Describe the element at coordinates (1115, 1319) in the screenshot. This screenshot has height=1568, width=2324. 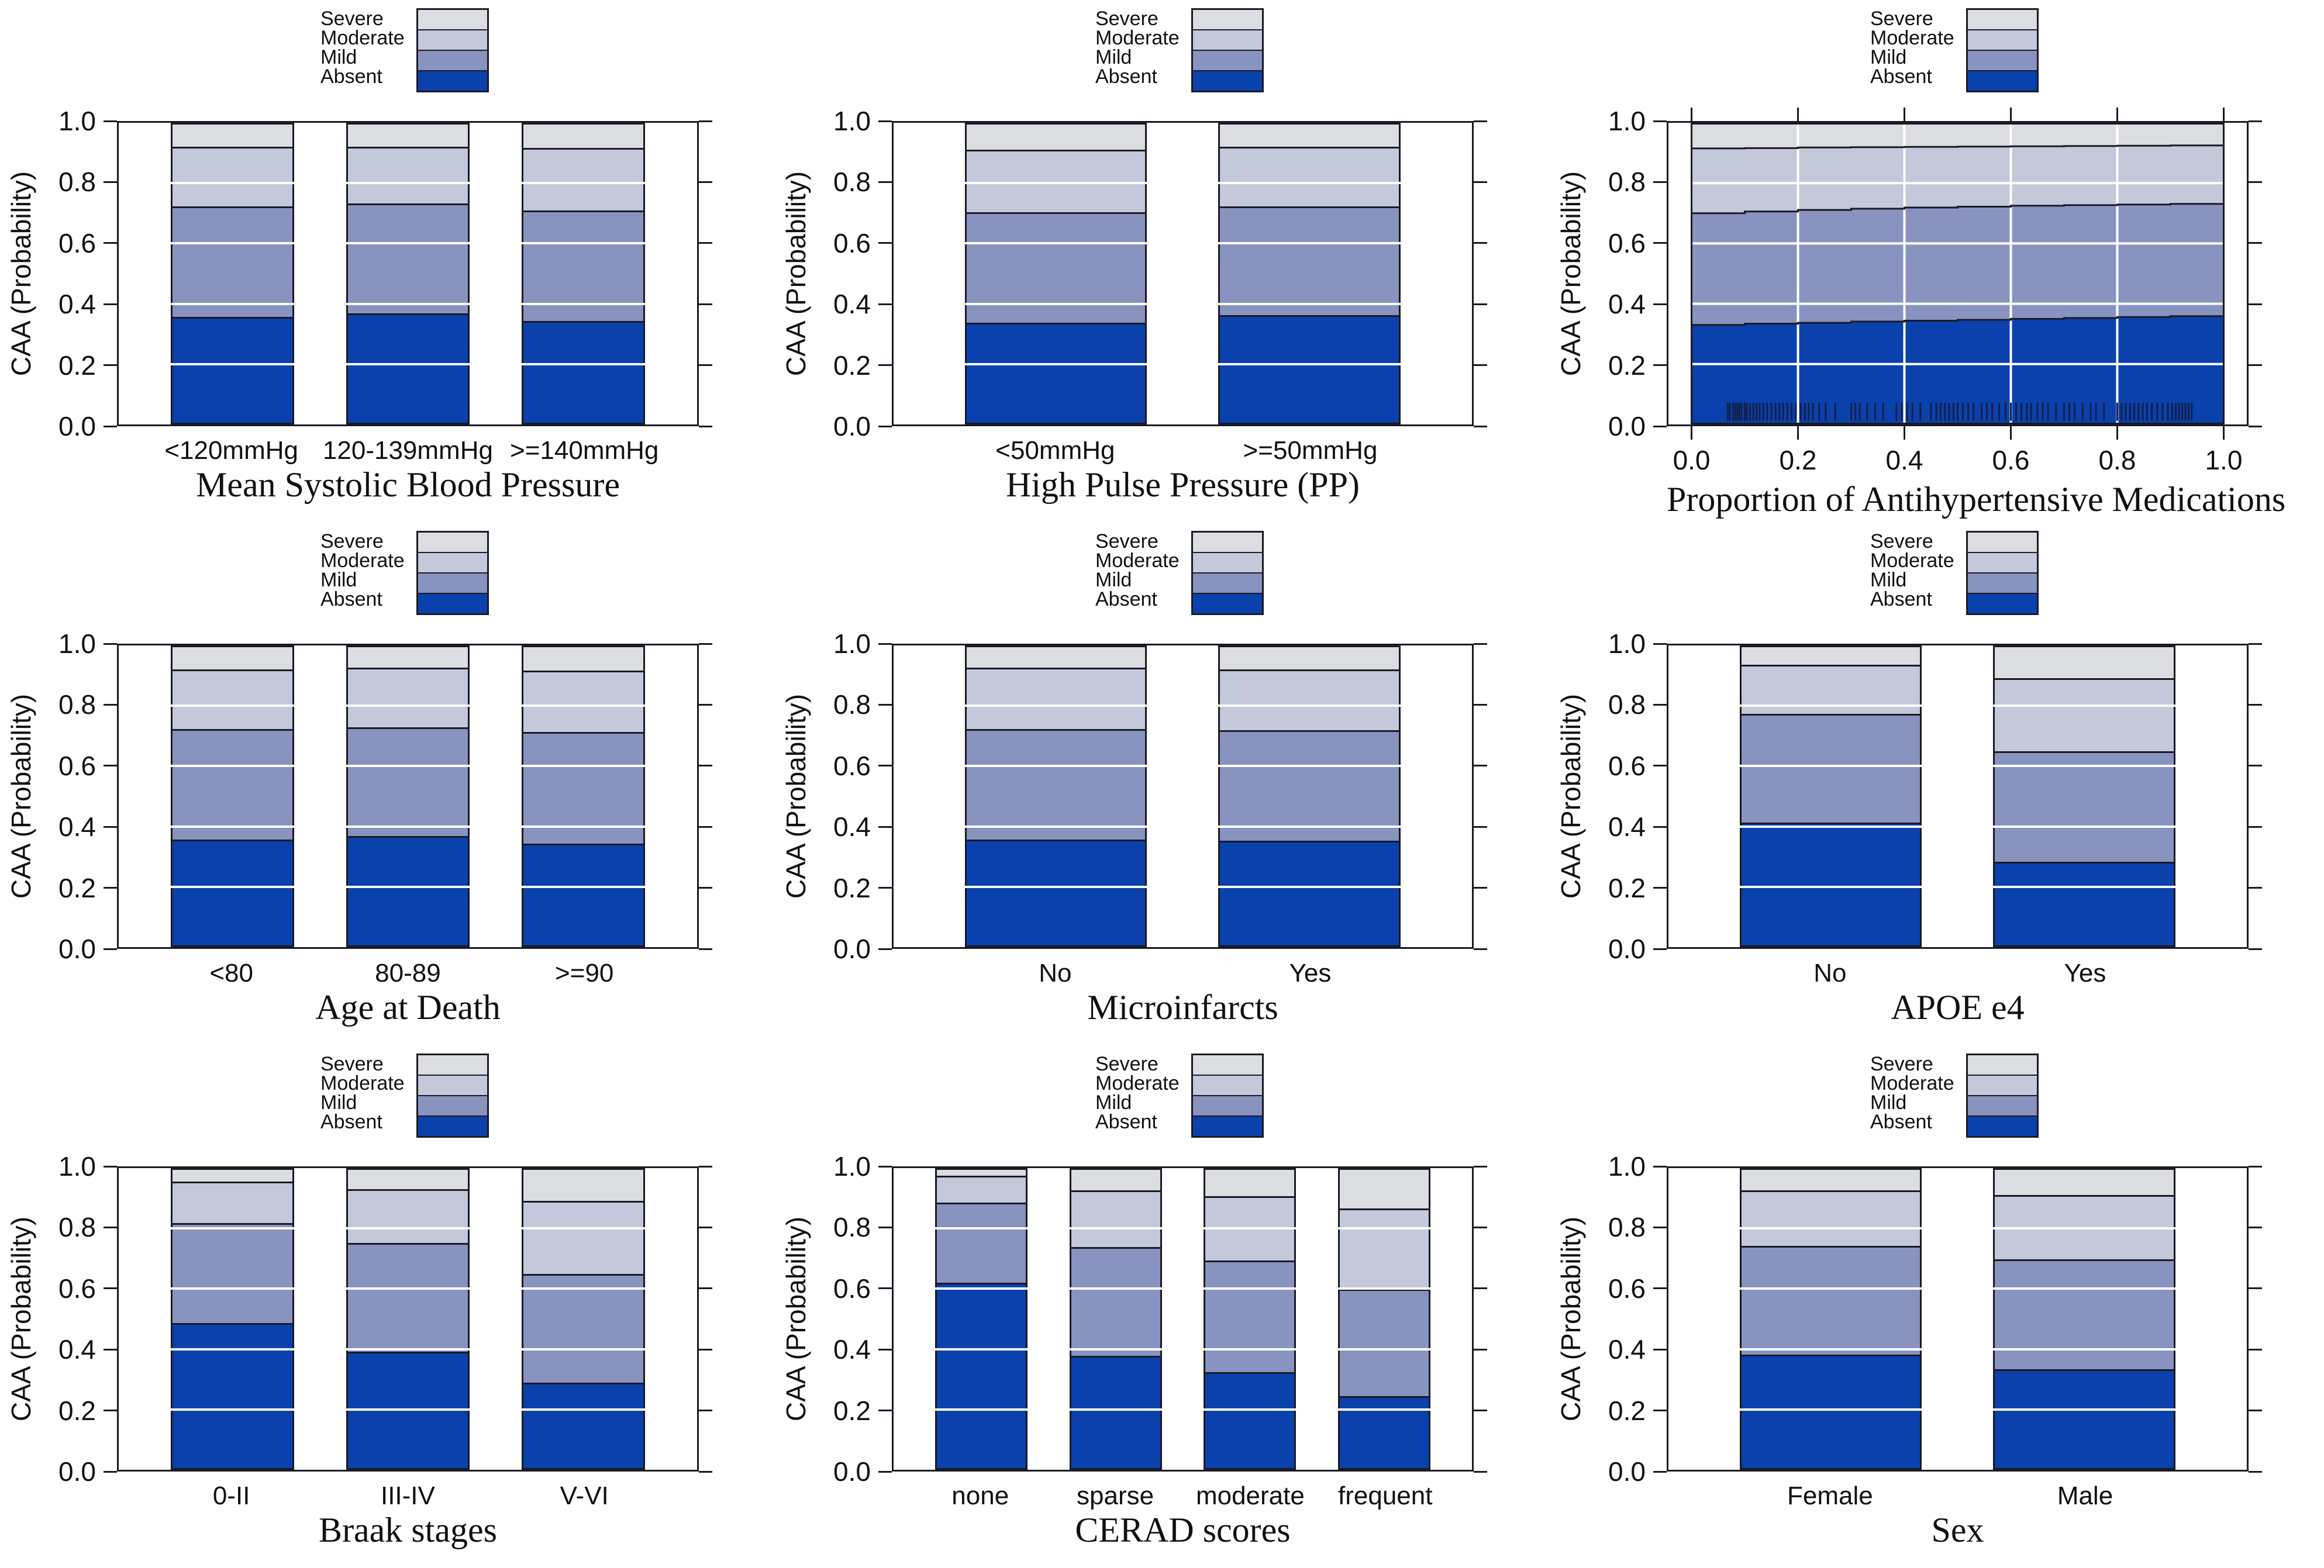
I see `bar-sparse` at that location.